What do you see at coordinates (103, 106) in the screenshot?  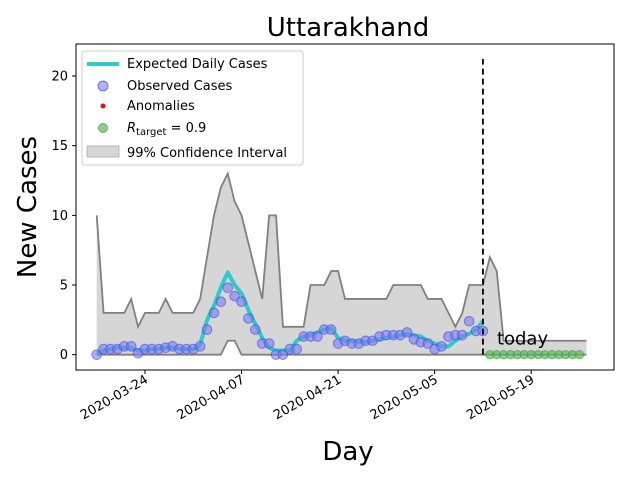 I see `legend-swatch-anomalies` at bounding box center [103, 106].